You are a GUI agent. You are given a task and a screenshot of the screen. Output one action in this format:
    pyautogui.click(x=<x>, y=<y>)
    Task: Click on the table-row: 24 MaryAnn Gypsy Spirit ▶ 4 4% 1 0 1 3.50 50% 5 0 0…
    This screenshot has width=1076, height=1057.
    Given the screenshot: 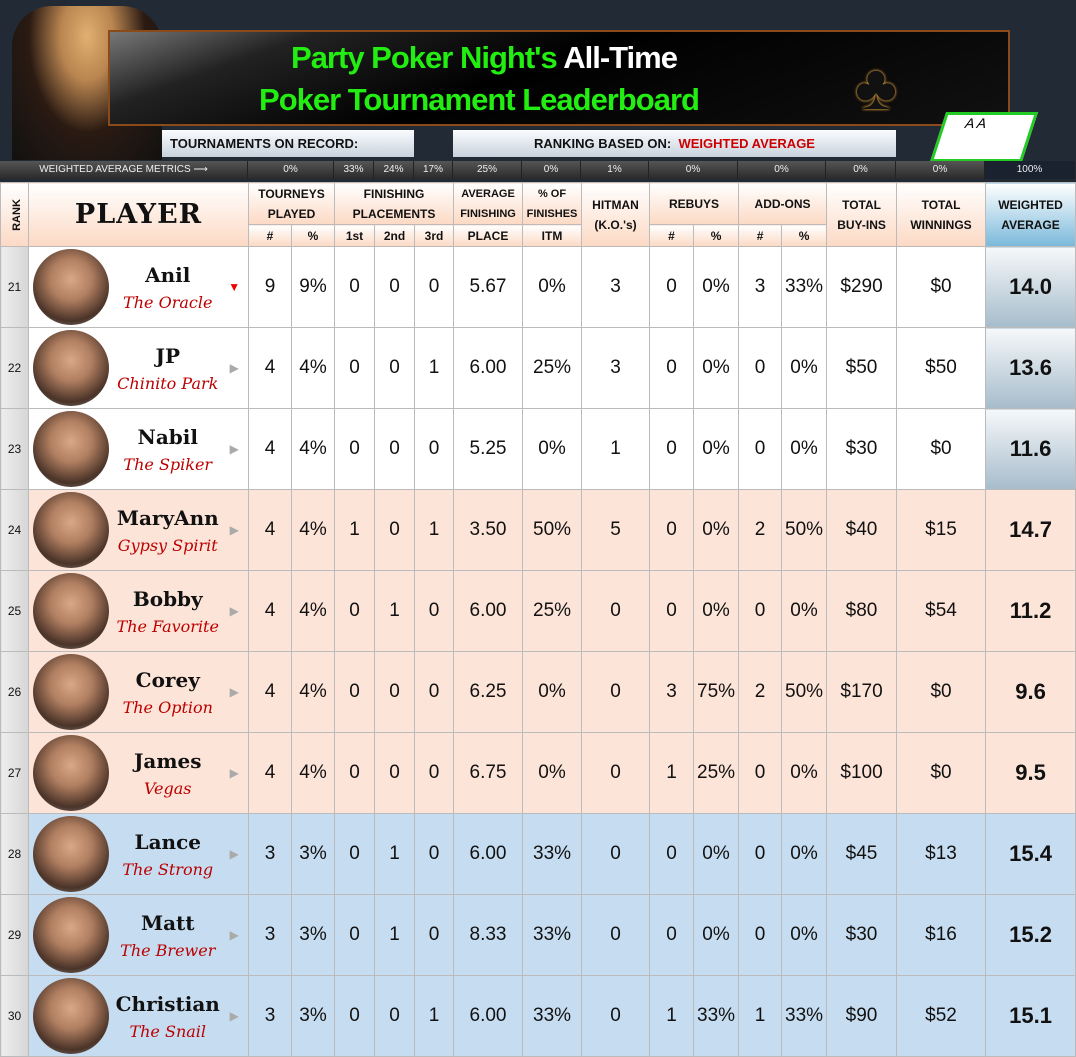 What is the action you would take?
    pyautogui.click(x=538, y=530)
    